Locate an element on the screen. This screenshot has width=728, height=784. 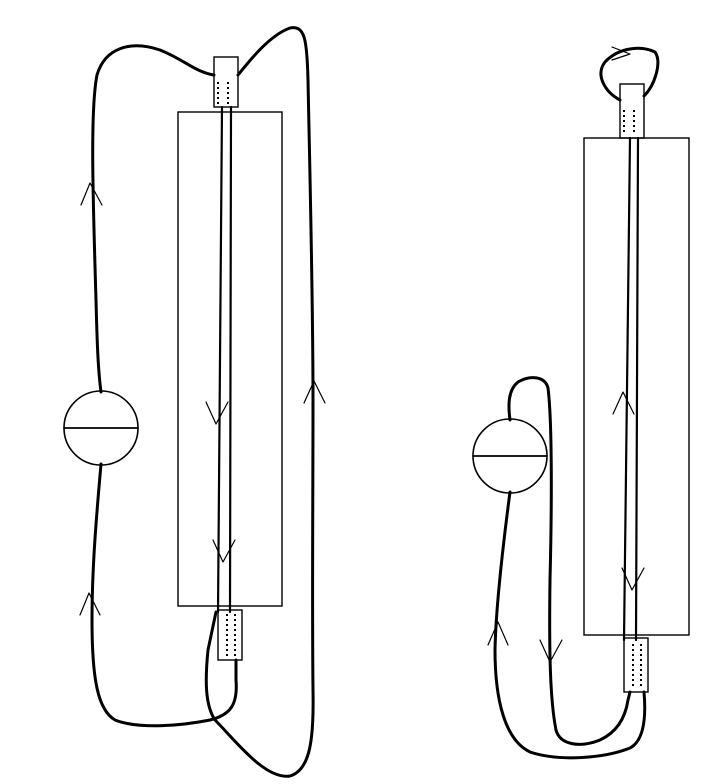
left-loop-wire-lower is located at coordinates (164, 595).